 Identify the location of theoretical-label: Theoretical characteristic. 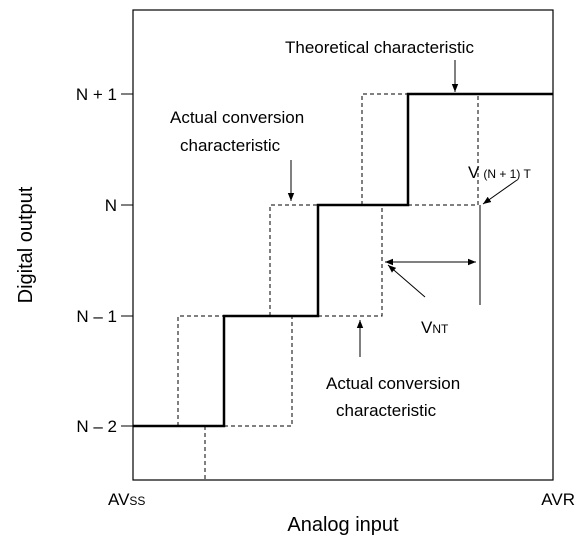
(379, 47).